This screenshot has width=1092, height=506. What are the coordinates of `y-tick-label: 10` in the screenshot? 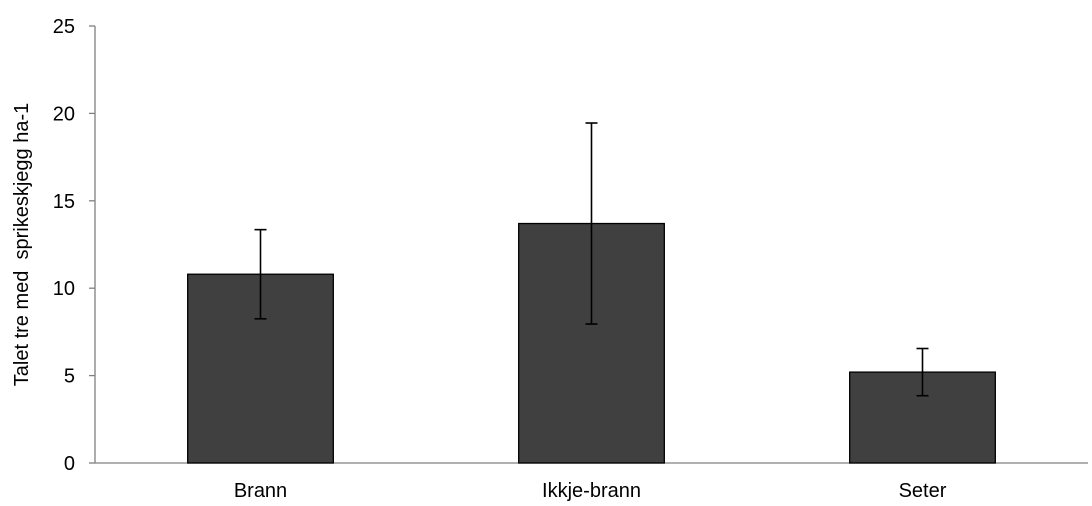 It's located at (64, 289).